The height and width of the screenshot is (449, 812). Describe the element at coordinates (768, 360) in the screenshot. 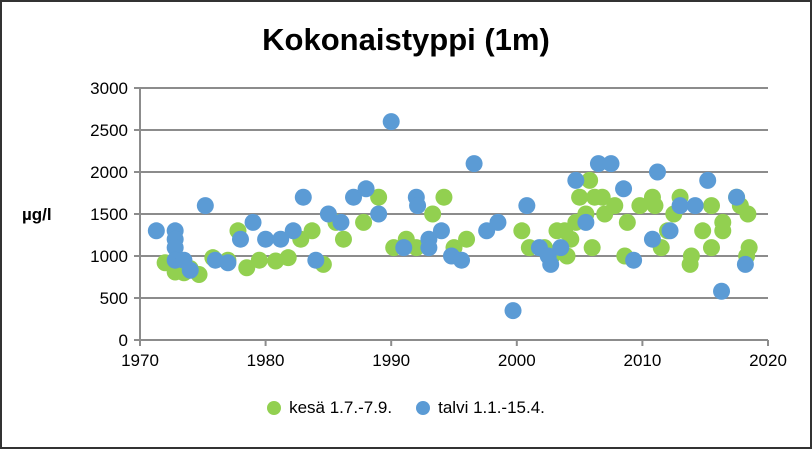

I see `x-tick-label: 2020` at that location.